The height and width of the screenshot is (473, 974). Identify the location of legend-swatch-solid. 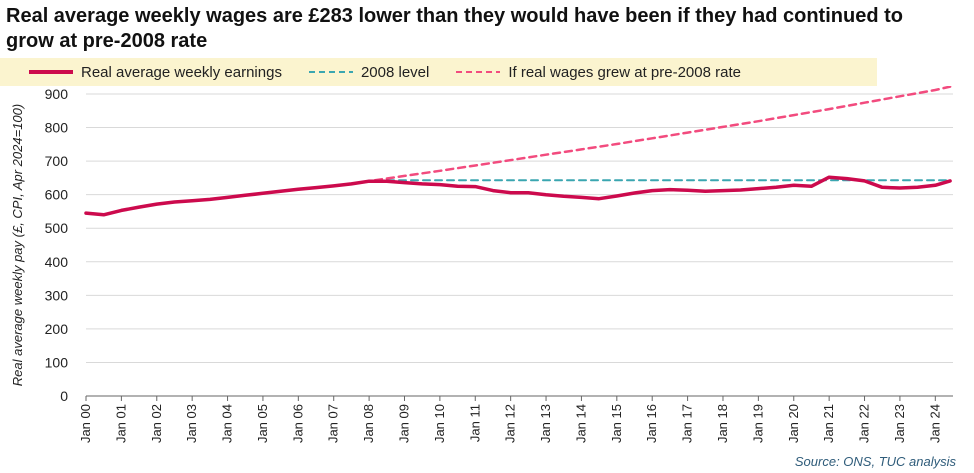
(51, 72).